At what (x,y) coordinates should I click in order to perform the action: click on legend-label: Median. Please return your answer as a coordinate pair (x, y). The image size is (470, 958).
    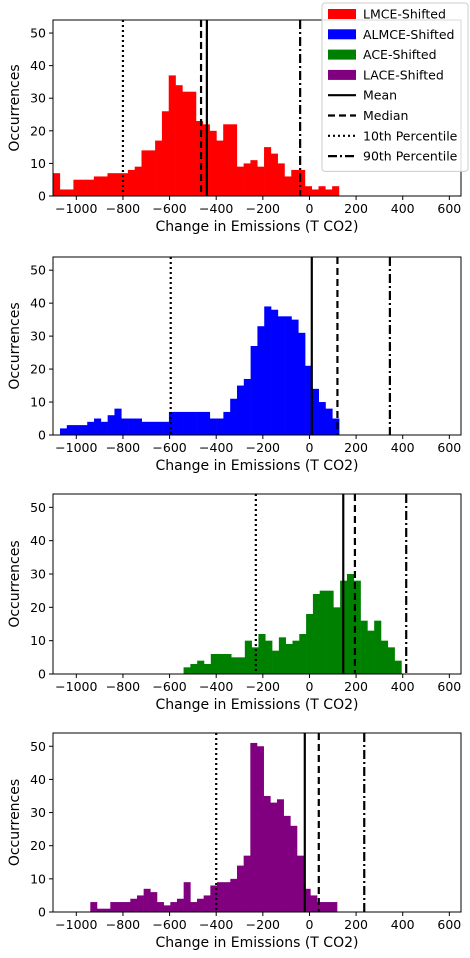
    Looking at the image, I should click on (385, 115).